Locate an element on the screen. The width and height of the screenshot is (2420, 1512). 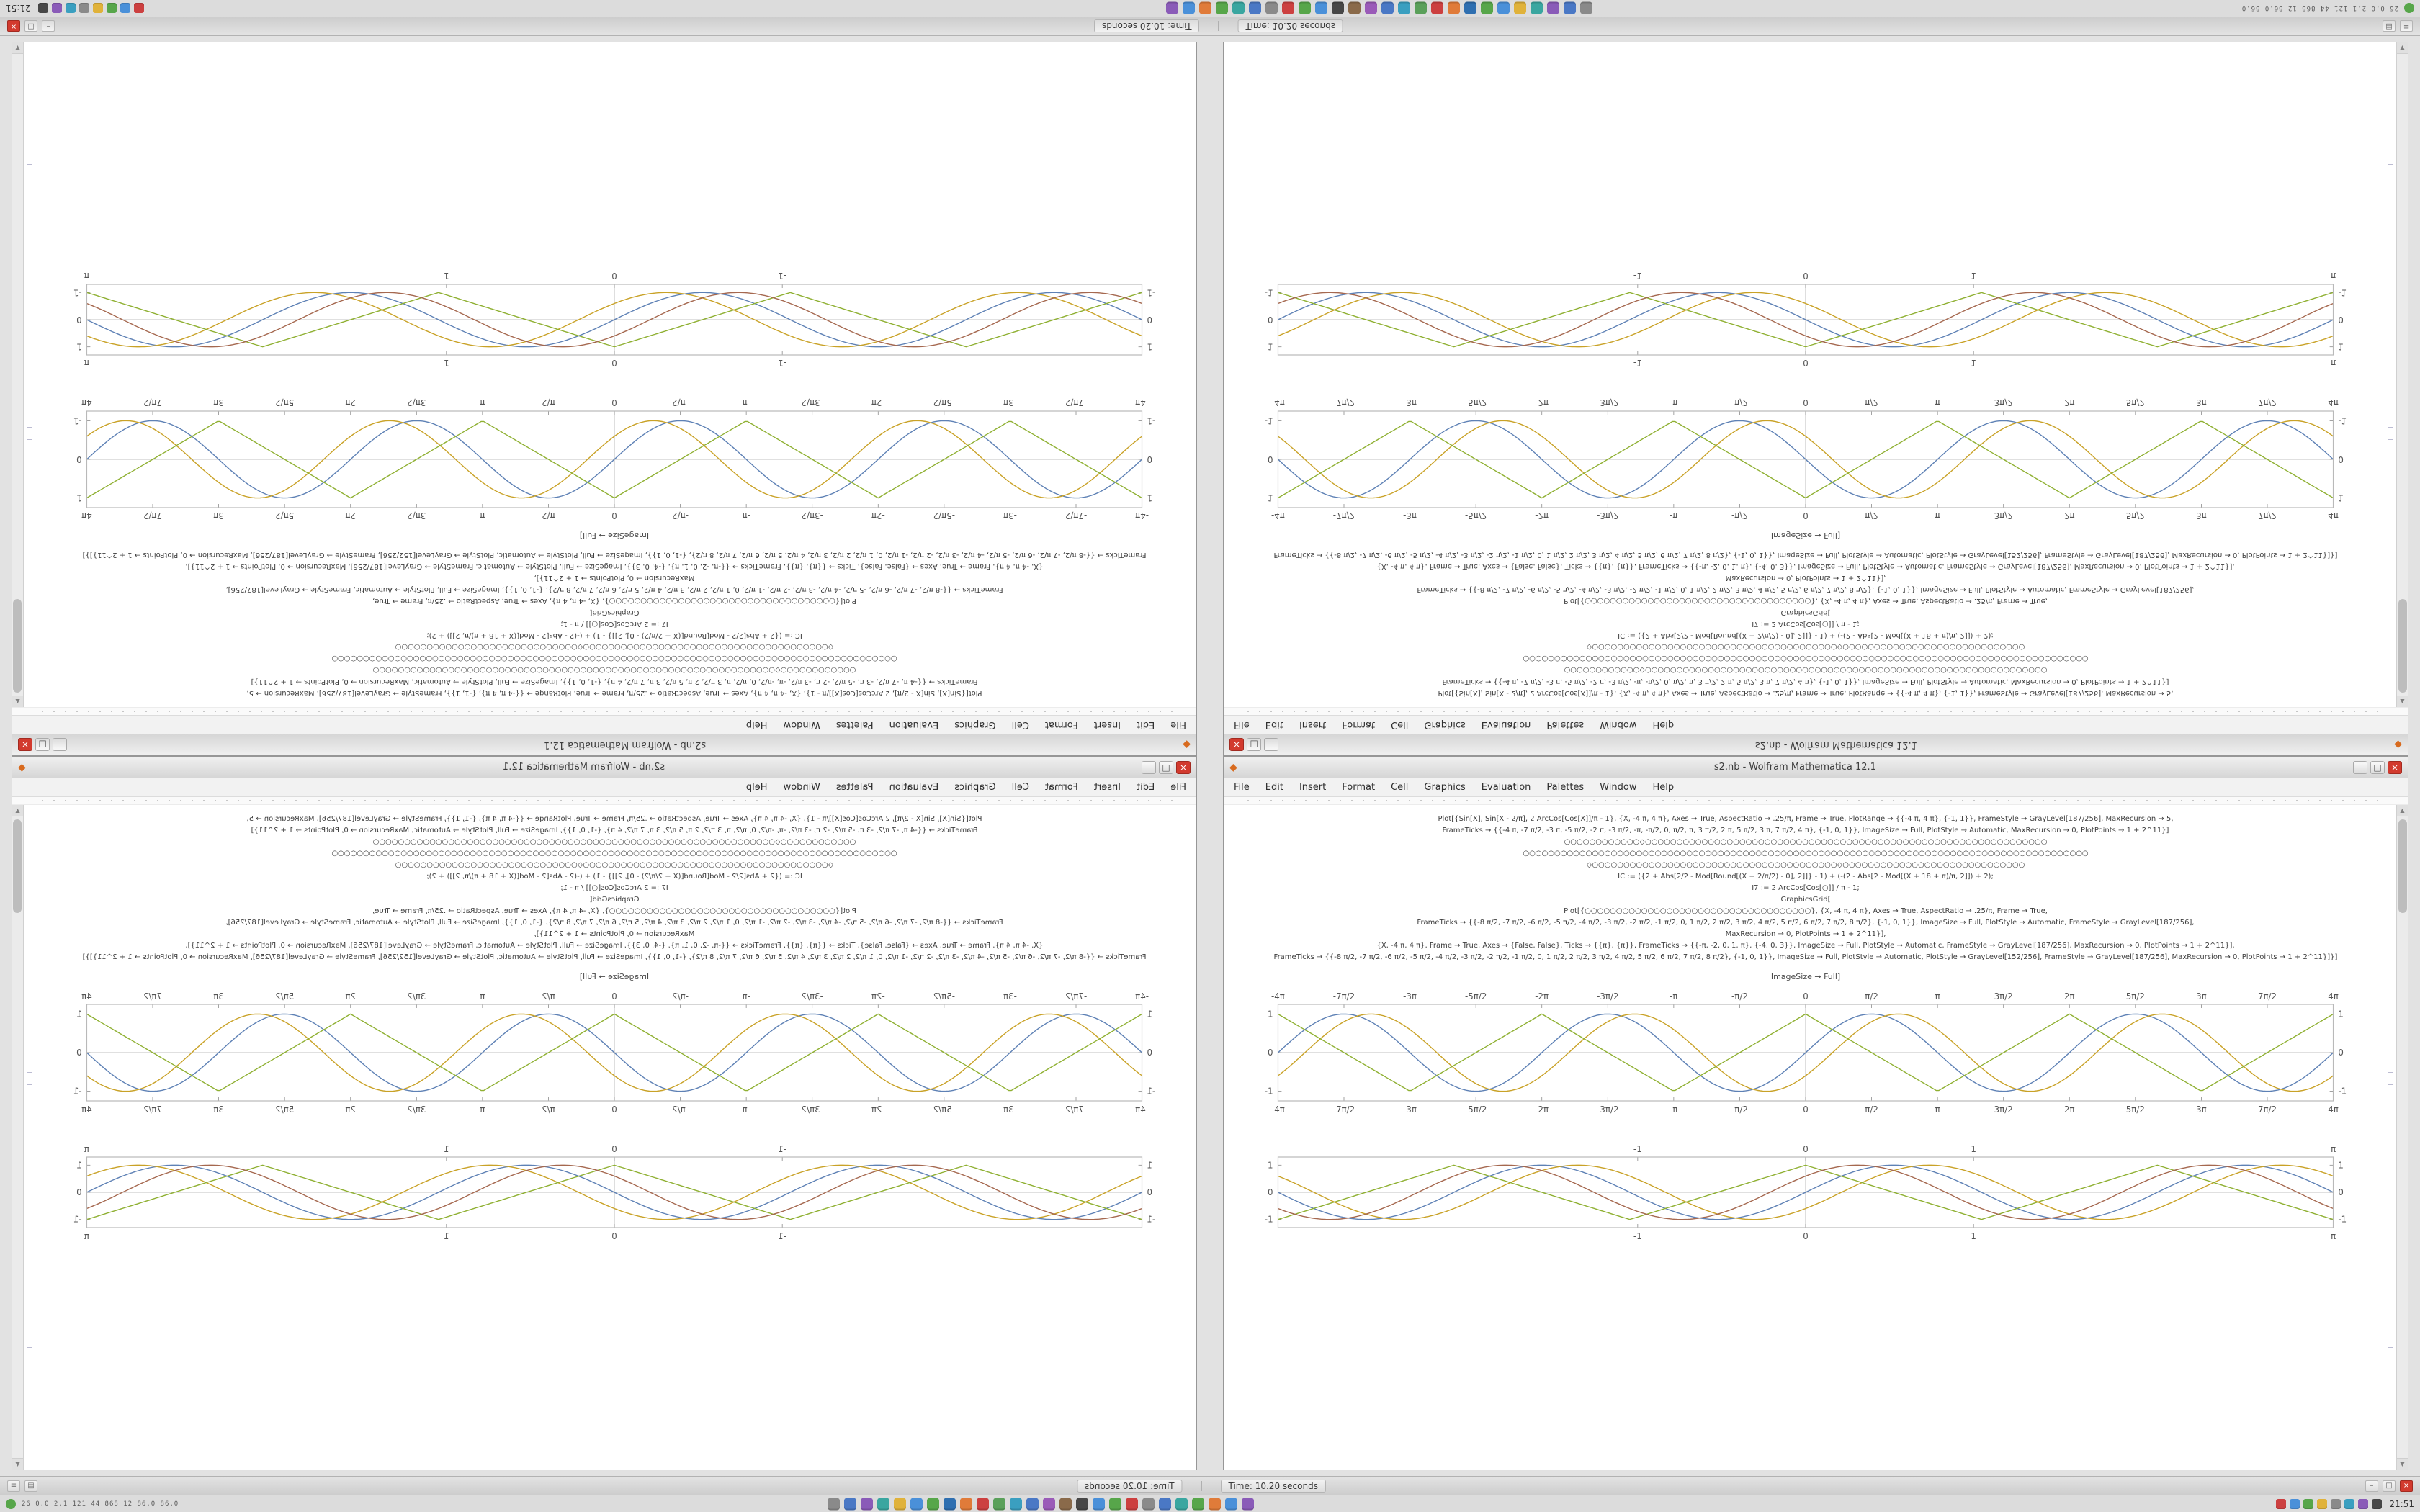
menu-button: ≡ is located at coordinates (13, 1486).